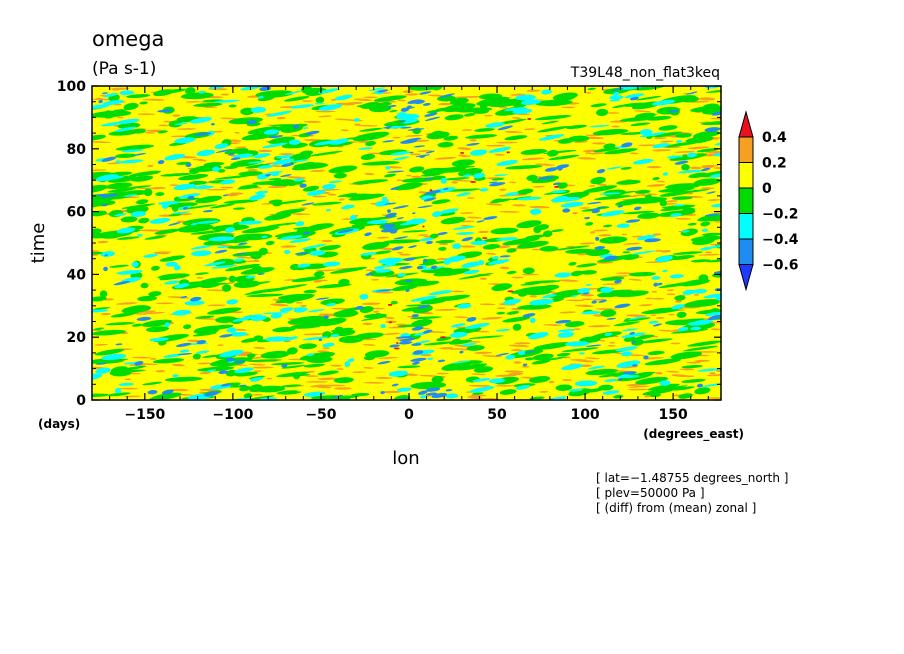  I want to click on colorbar-segment, so click(746, 175).